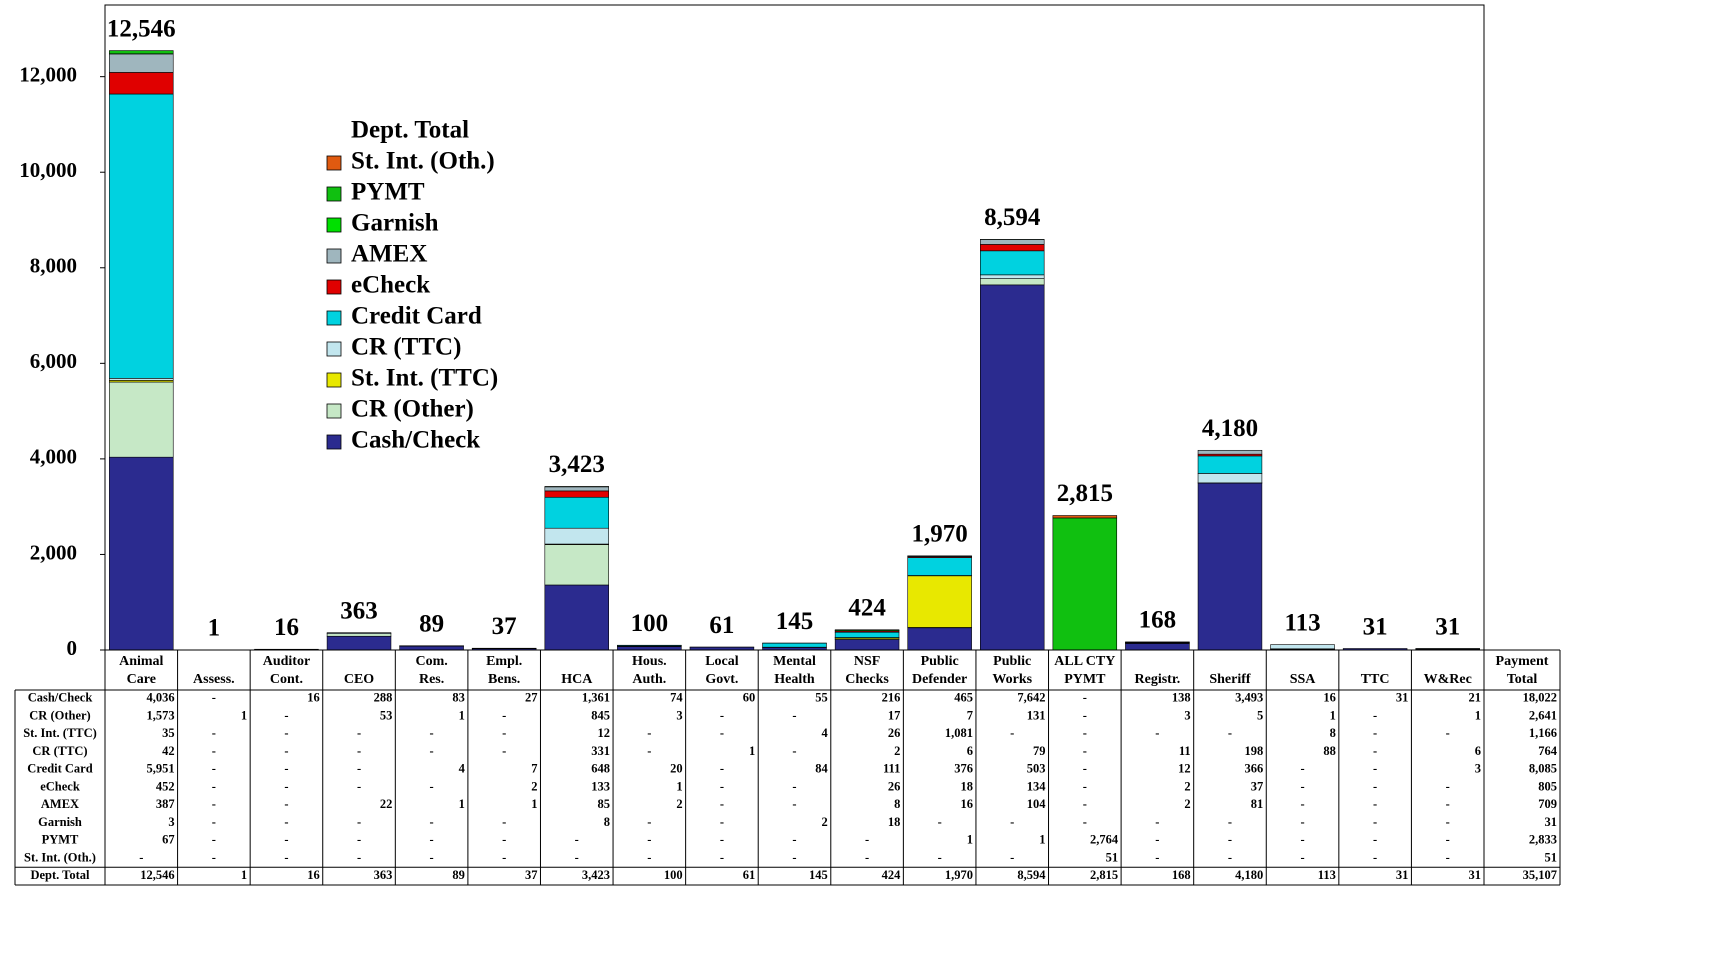 Image resolution: width=1723 pixels, height=973 pixels. Describe the element at coordinates (1112, 857) in the screenshot. I see `table-cell: 51` at that location.